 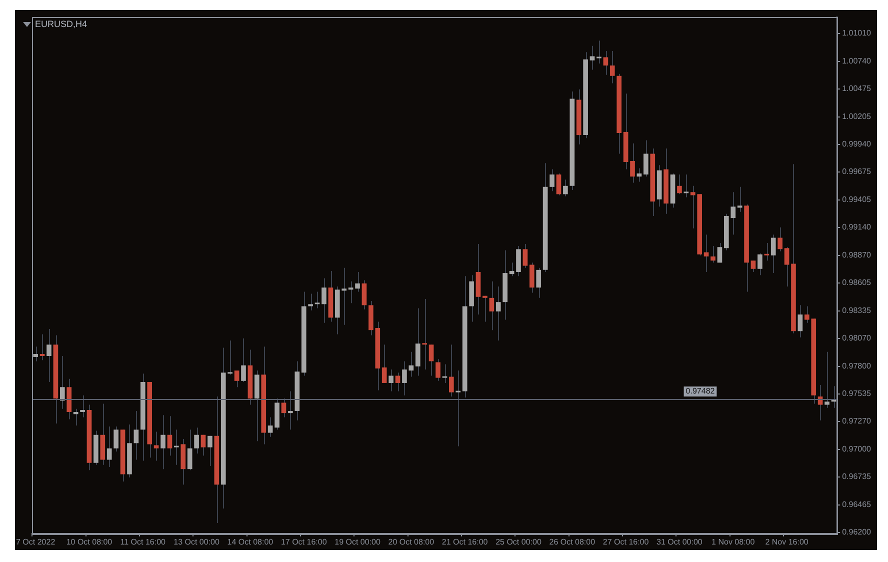 What do you see at coordinates (857, 393) in the screenshot?
I see `y-tick-label: 0.97535` at bounding box center [857, 393].